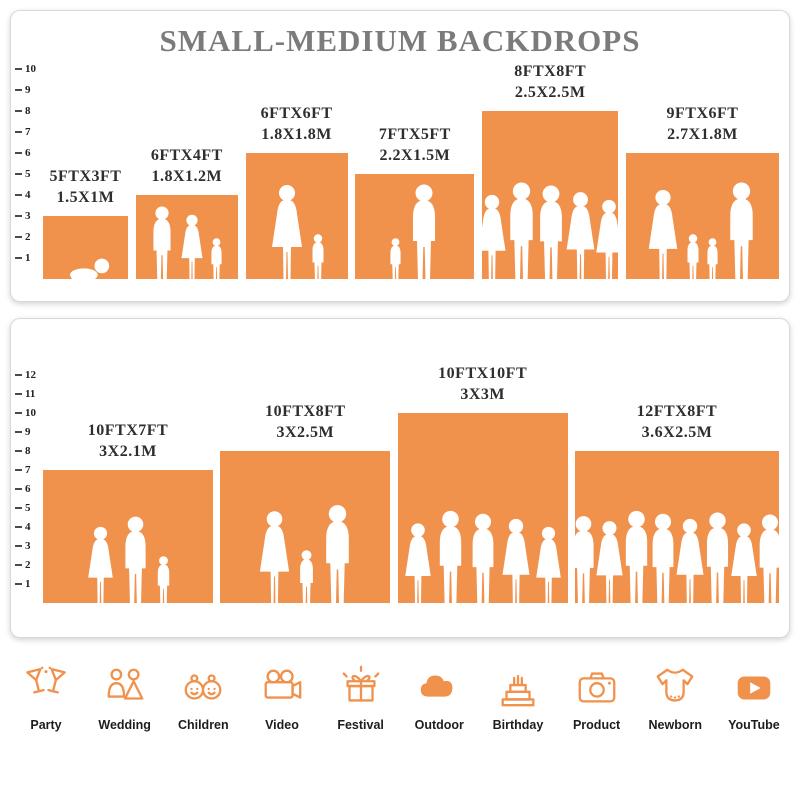 The width and height of the screenshot is (800, 800). Describe the element at coordinates (437, 686) in the screenshot. I see `outdoor-icon` at that location.